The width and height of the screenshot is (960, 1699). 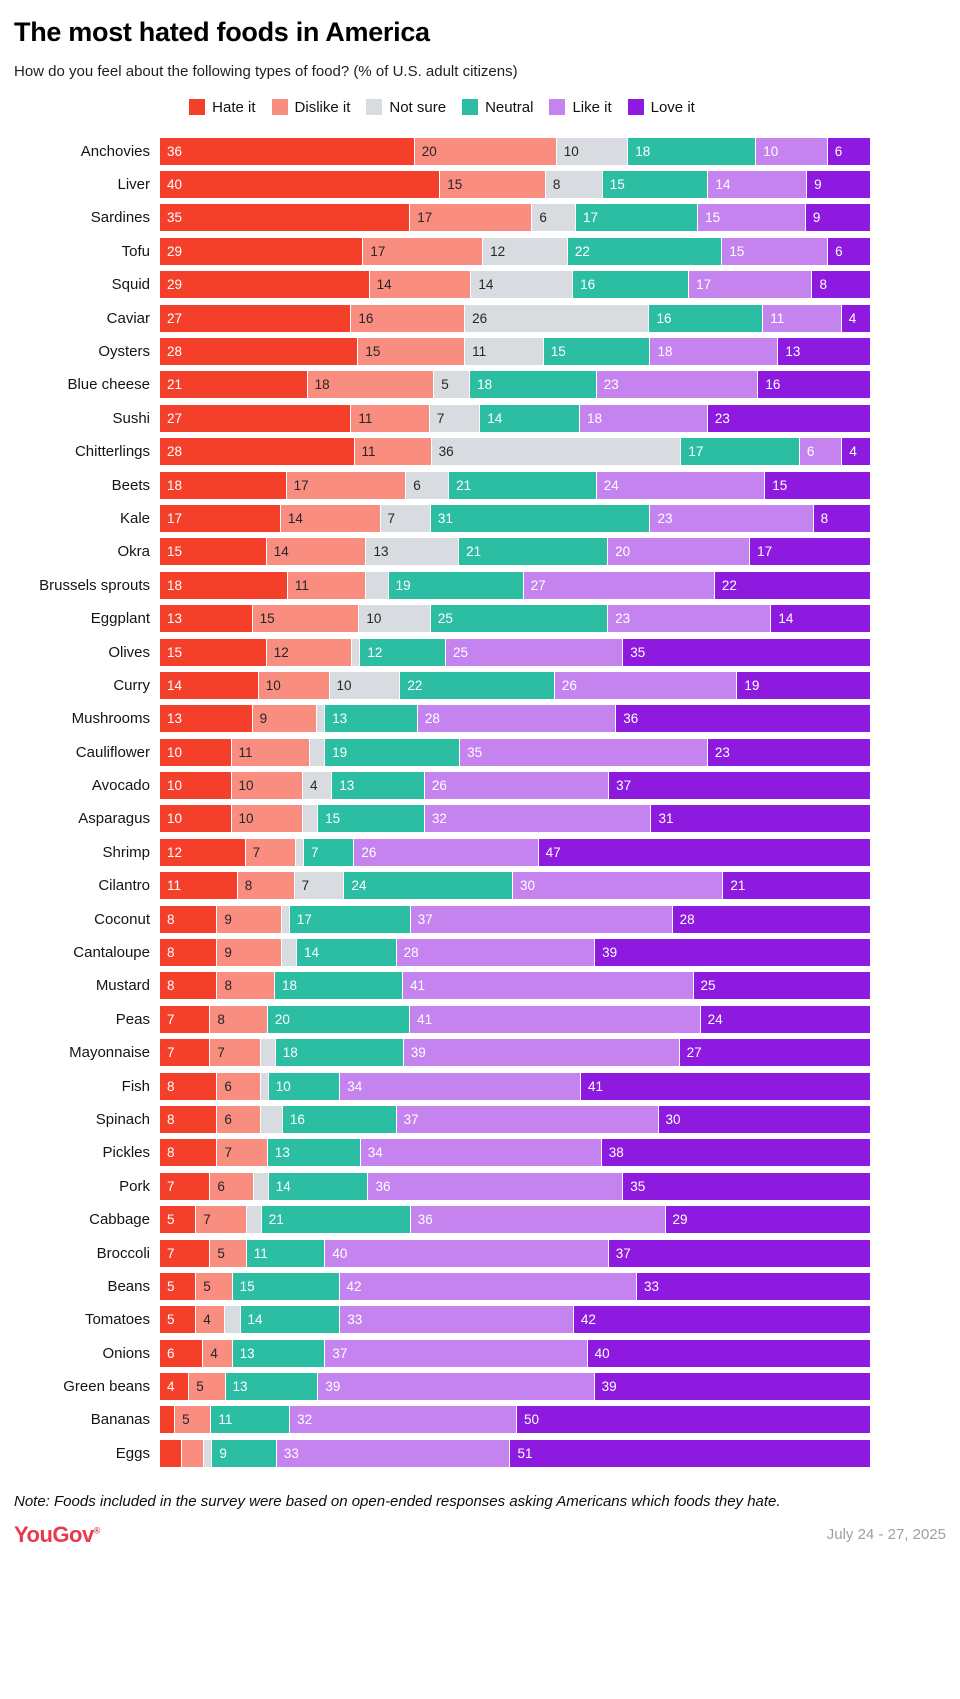 What do you see at coordinates (516, 719) in the screenshot?
I see `bar-segment: 28` at bounding box center [516, 719].